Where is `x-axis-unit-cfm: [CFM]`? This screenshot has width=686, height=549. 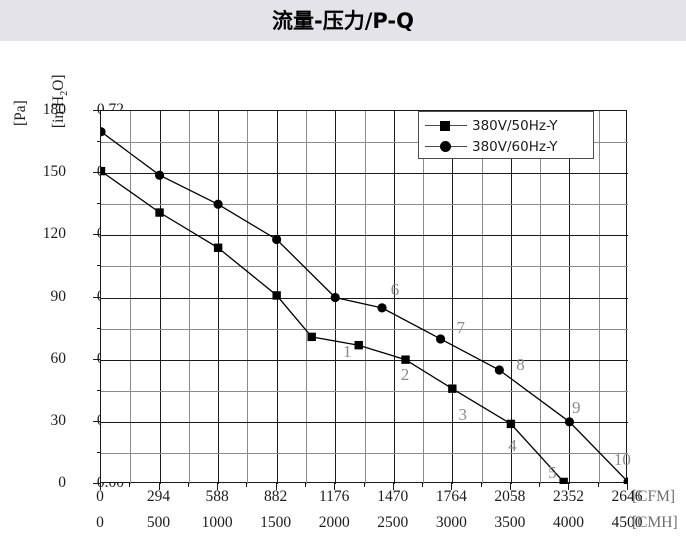 x-axis-unit-cfm: [CFM] is located at coordinates (654, 496).